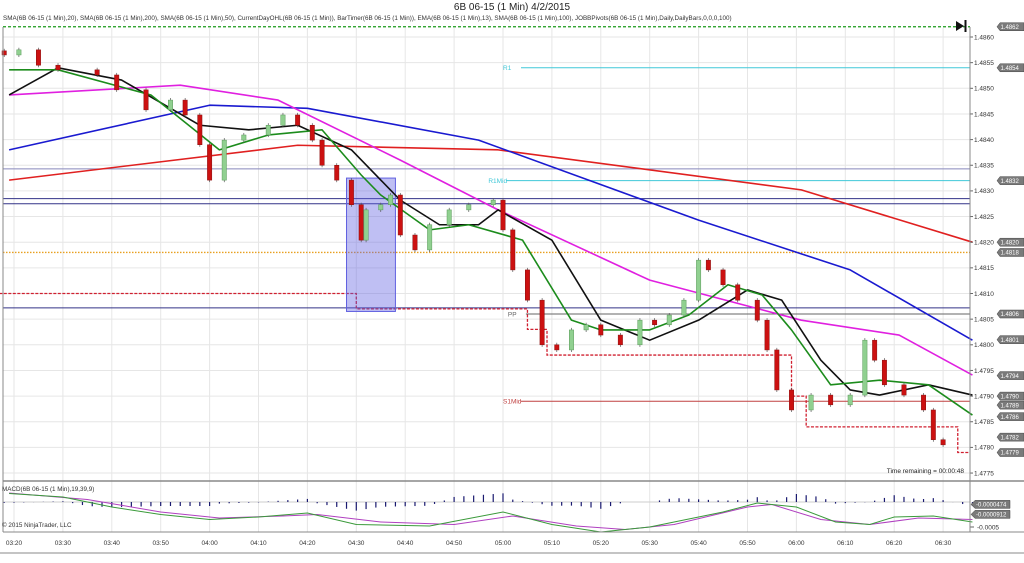 This screenshot has width=1024, height=563. Describe the element at coordinates (601, 543) in the screenshot. I see `x-tick-label: 05:20` at that location.